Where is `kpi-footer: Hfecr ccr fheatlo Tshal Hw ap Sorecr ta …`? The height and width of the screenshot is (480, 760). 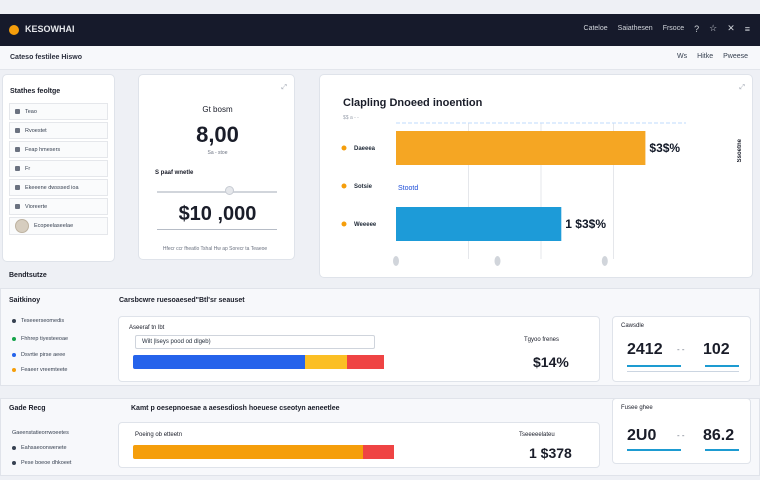 kpi-footer: Hfecr ccr fheatlo Tshal Hw ap Sorecr ta … is located at coordinates (215, 249).